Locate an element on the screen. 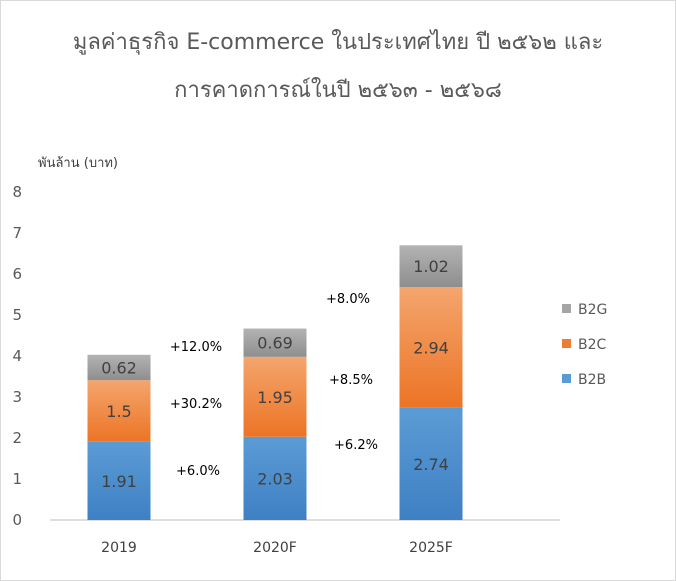 The image size is (676, 581). y-axis: 0 1 2 3 4 5 6 7 8 is located at coordinates (17, 356).